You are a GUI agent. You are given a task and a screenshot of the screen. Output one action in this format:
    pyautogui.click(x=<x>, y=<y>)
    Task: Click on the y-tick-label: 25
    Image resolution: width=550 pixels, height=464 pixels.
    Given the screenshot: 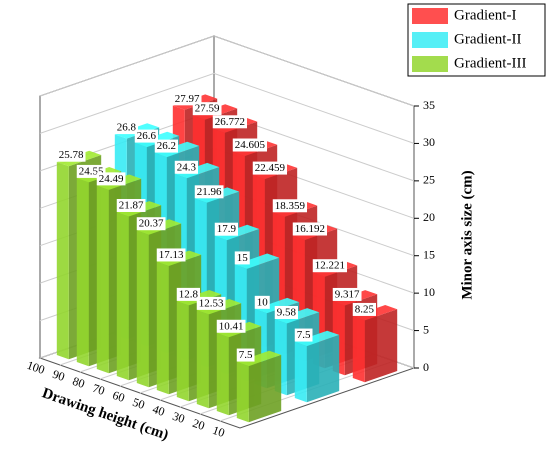 What is the action you would take?
    pyautogui.click(x=429, y=180)
    